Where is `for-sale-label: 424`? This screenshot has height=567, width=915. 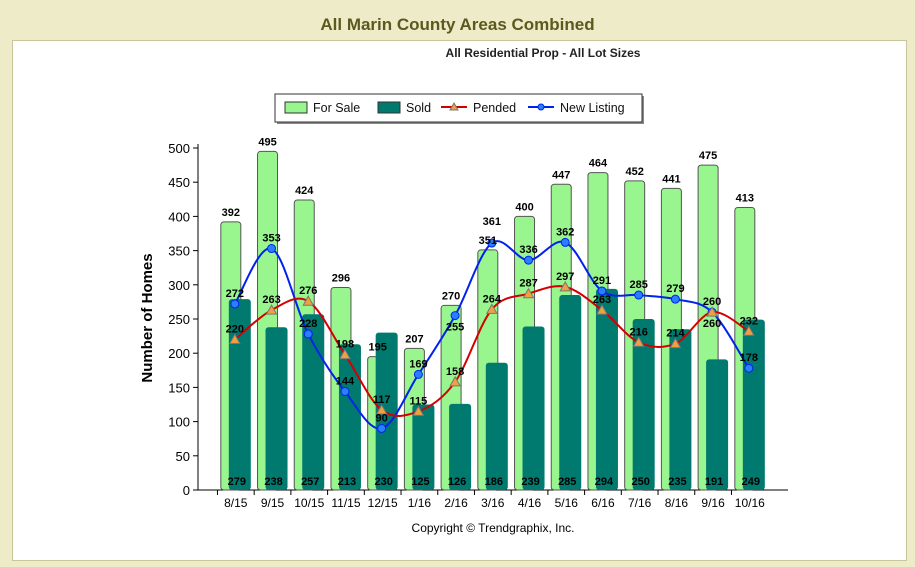
for-sale-label: 424 is located at coordinates (304, 191).